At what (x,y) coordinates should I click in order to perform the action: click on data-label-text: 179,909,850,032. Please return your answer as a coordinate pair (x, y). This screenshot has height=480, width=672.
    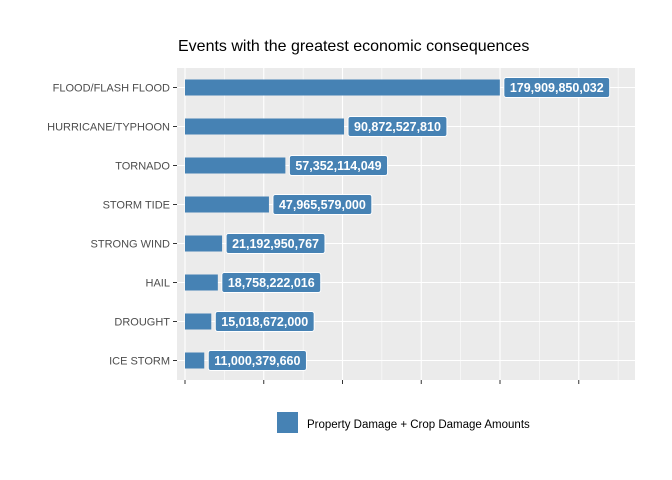
    Looking at the image, I should click on (557, 88).